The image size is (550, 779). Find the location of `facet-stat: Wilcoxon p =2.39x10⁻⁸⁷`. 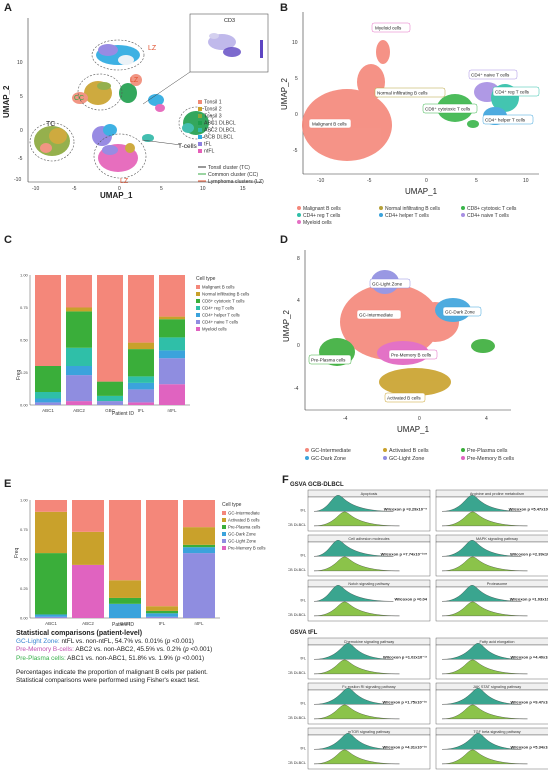

facet-stat: Wilcoxon p =2.39x10⁻⁸⁷ is located at coordinates (529, 554).